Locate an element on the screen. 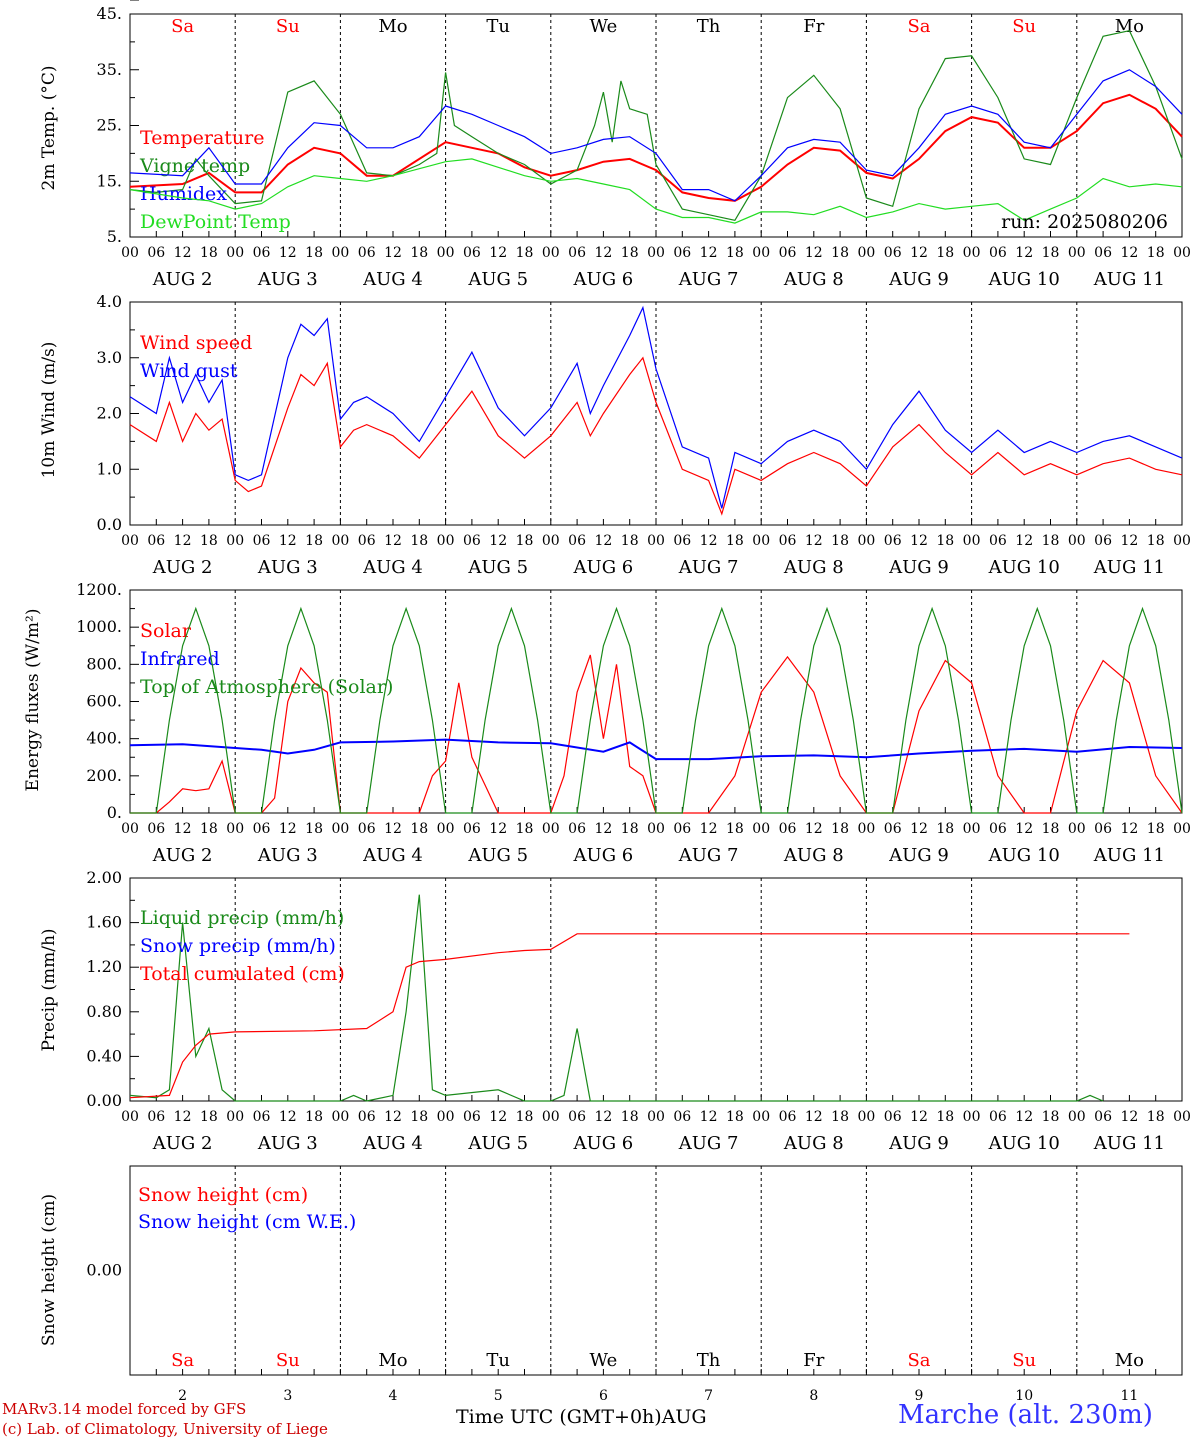 The width and height of the screenshot is (1194, 1440). legend-entry: DewPoint Temp is located at coordinates (215, 222).